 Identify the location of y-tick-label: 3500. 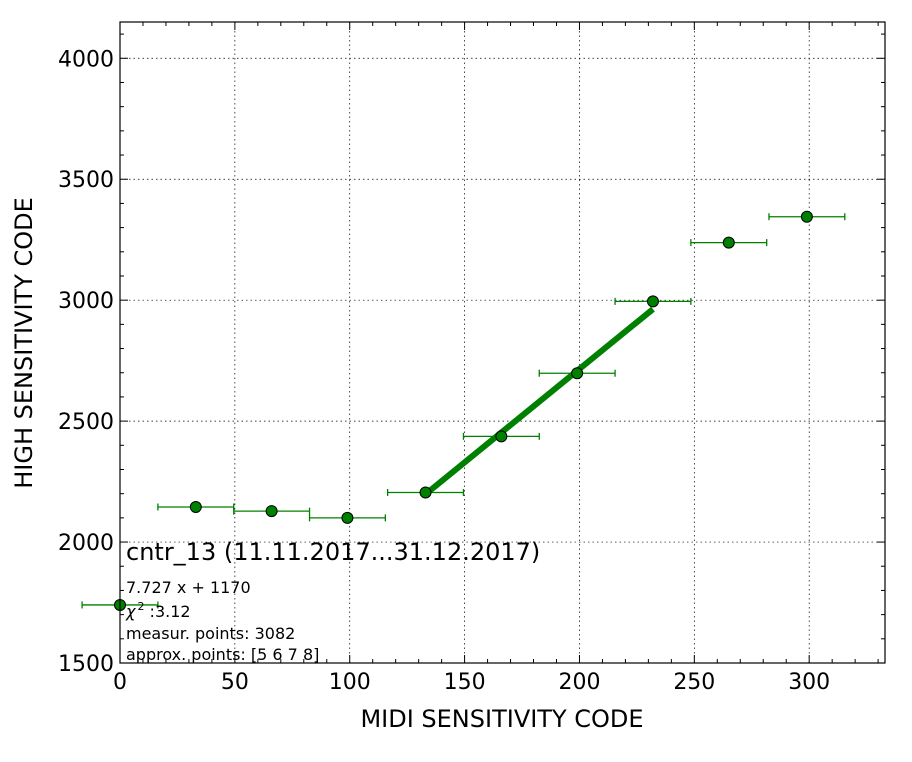
(86, 180).